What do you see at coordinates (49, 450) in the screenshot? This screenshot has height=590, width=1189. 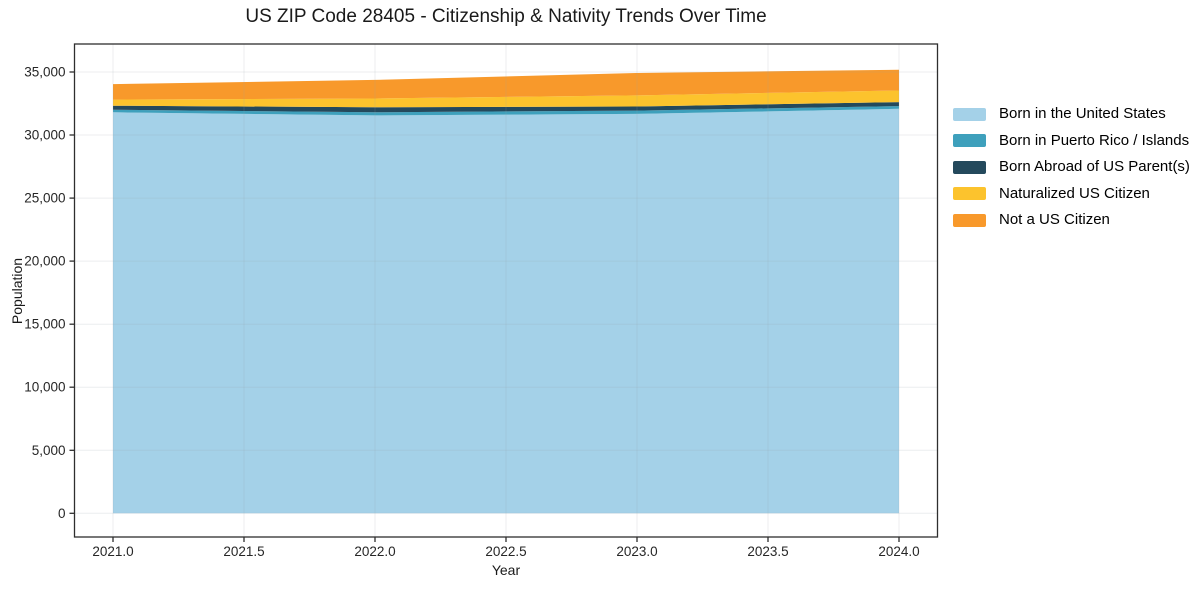 I see `y-tick-label: 5,000` at bounding box center [49, 450].